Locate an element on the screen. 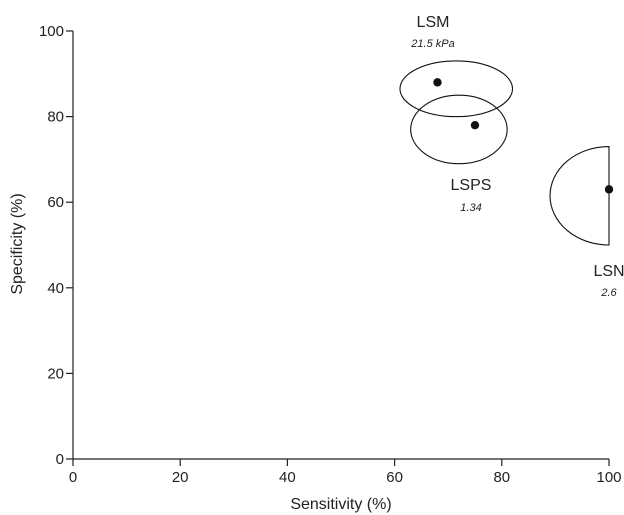  y-tick-label: 40 is located at coordinates (55, 288).